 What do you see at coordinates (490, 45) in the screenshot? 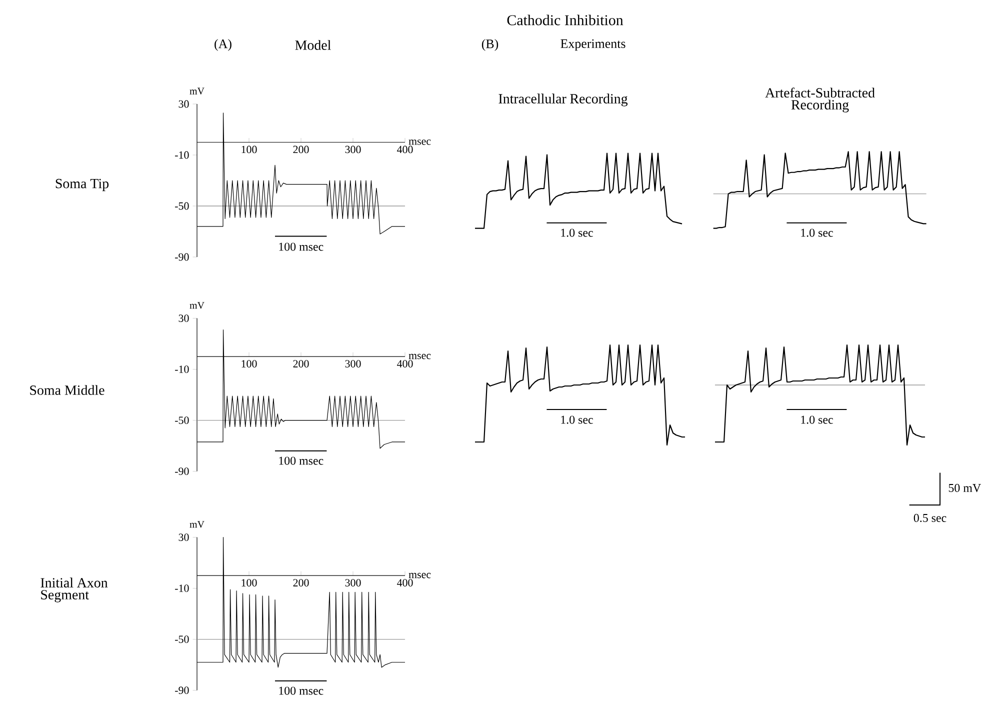
I see `text: (B)` at bounding box center [490, 45].